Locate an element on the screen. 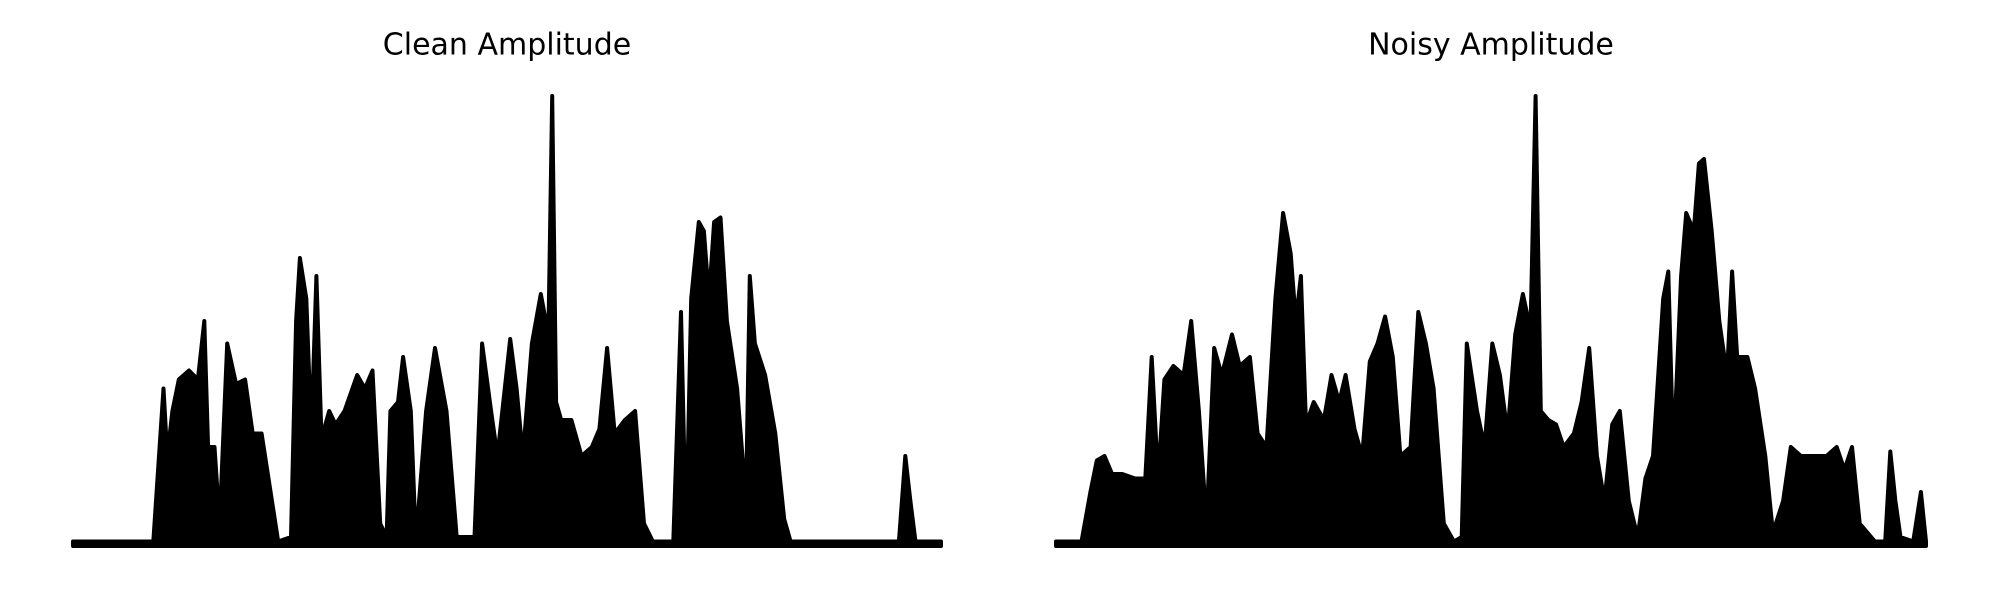 This screenshot has width=2000, height=600. chart-title: Noisy Amplitude is located at coordinates (1491, 45).